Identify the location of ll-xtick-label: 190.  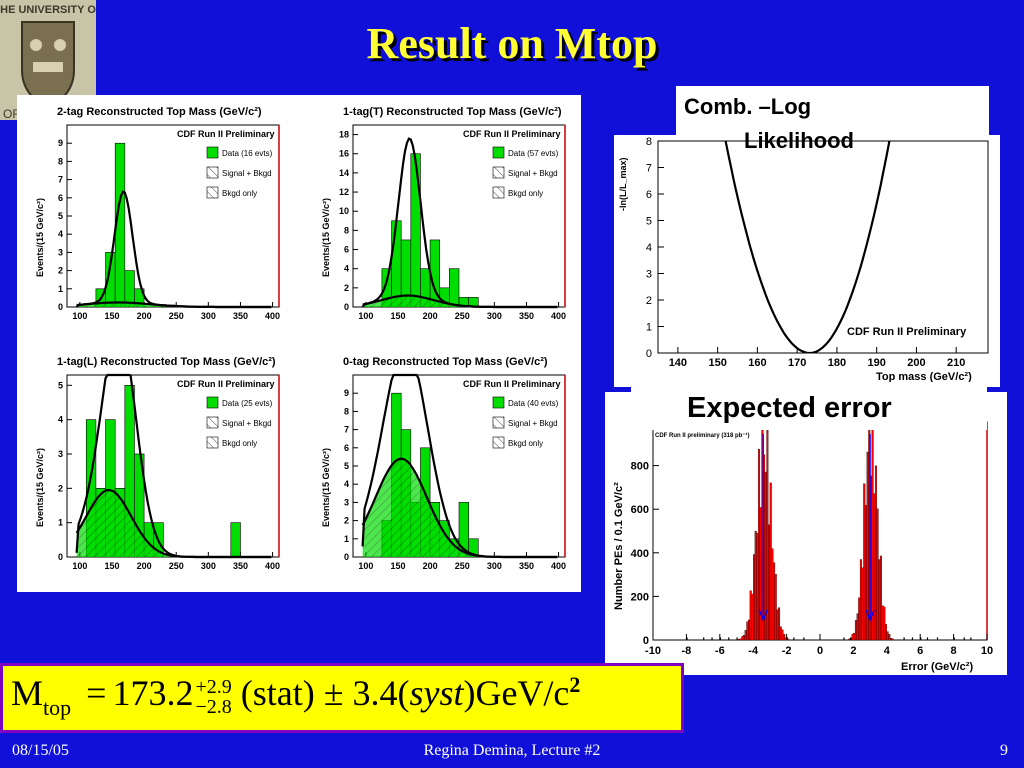
(876, 363).